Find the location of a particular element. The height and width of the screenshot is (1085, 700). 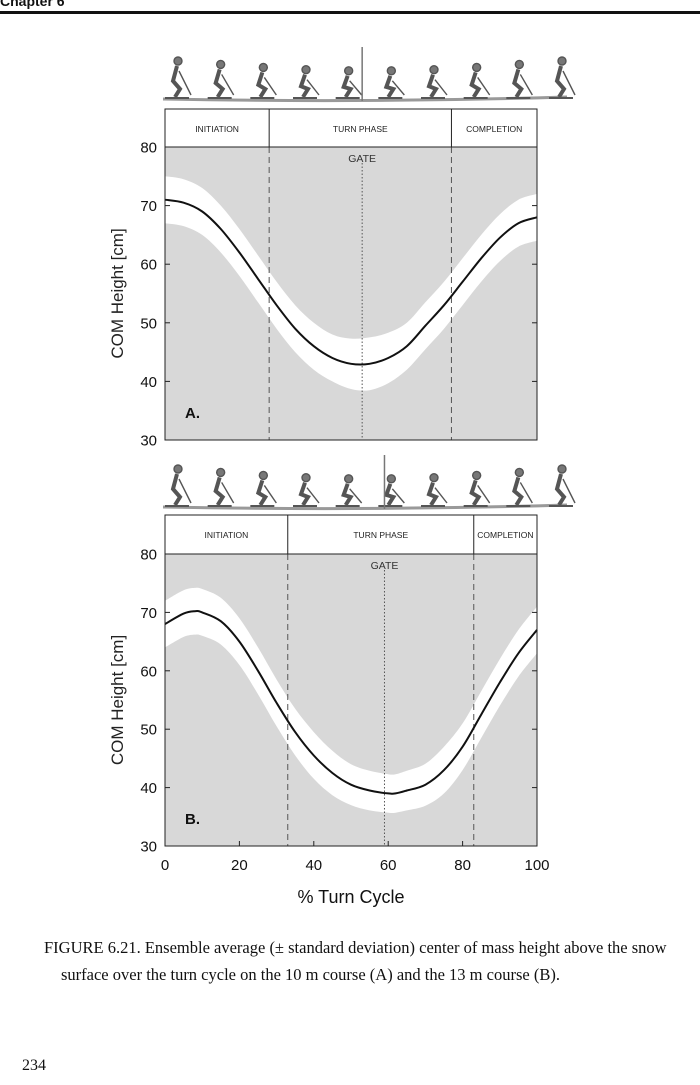

header-rule is located at coordinates (350, 12).